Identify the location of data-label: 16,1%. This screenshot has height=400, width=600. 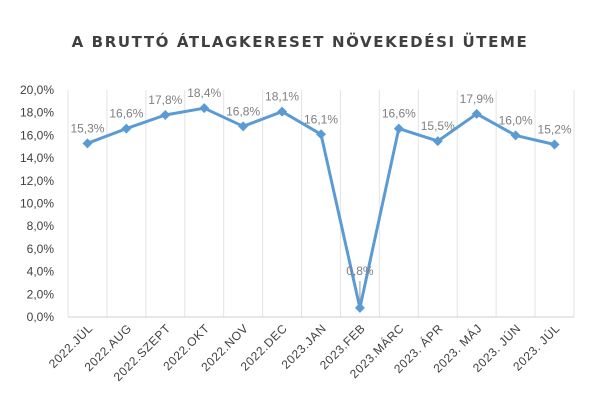
(321, 119).